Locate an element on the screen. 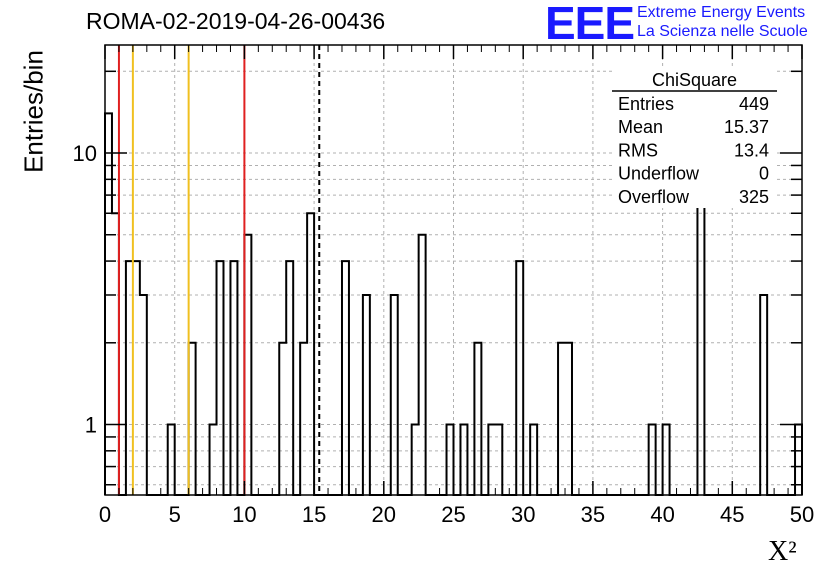 This screenshot has width=836, height=572. x-tick-label: 25 is located at coordinates (453, 514).